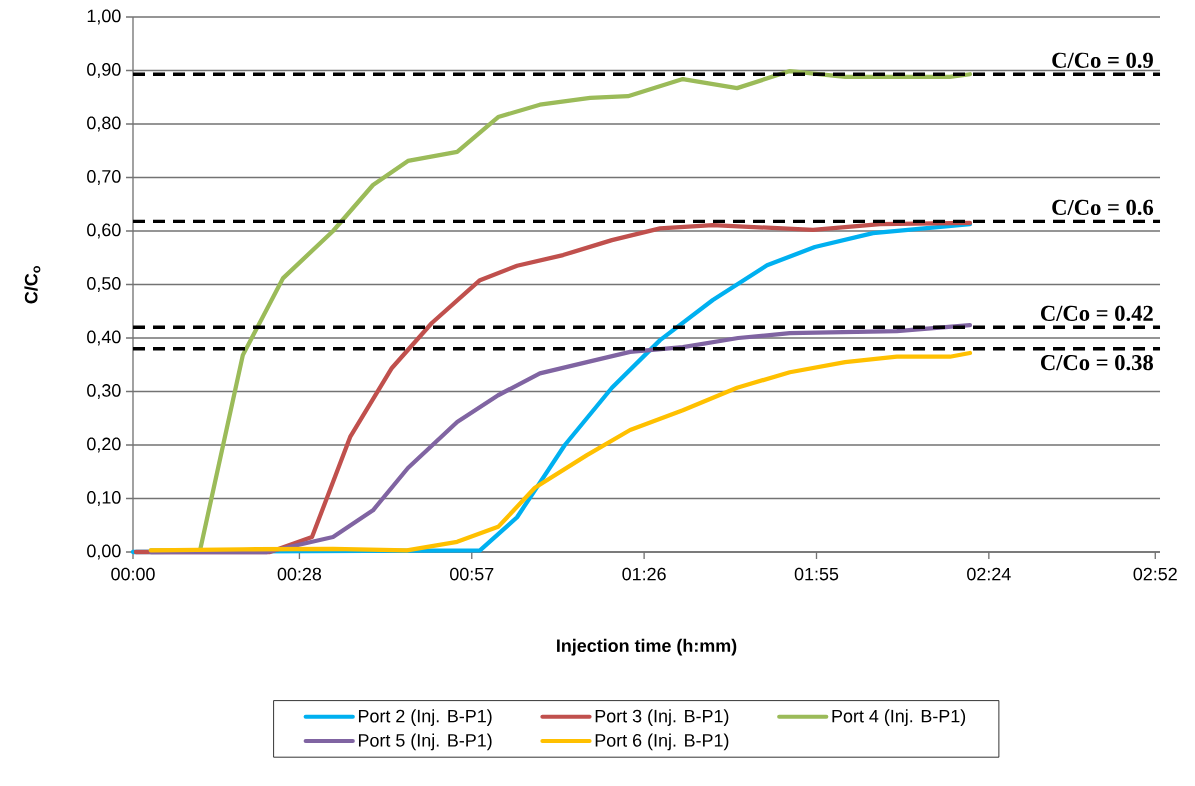 Image resolution: width=1195 pixels, height=786 pixels. What do you see at coordinates (1096, 313) in the screenshot?
I see `ref-line-label: C/Co = 0.42` at bounding box center [1096, 313].